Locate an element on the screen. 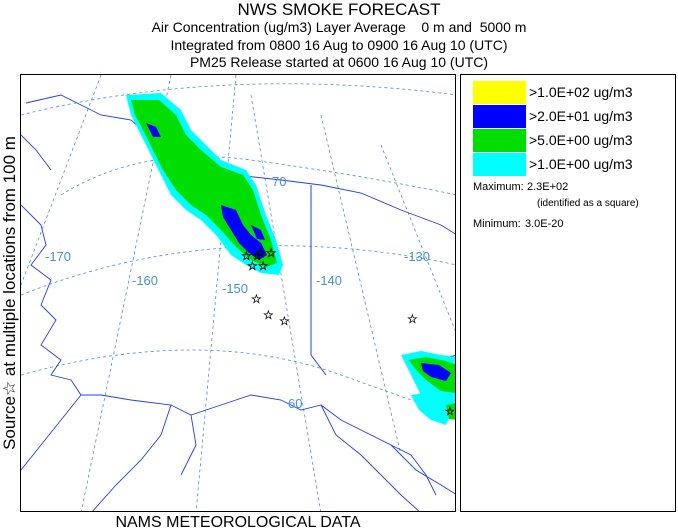 This screenshot has height=532, width=678. plume-level-2-c is located at coordinates (258, 232).